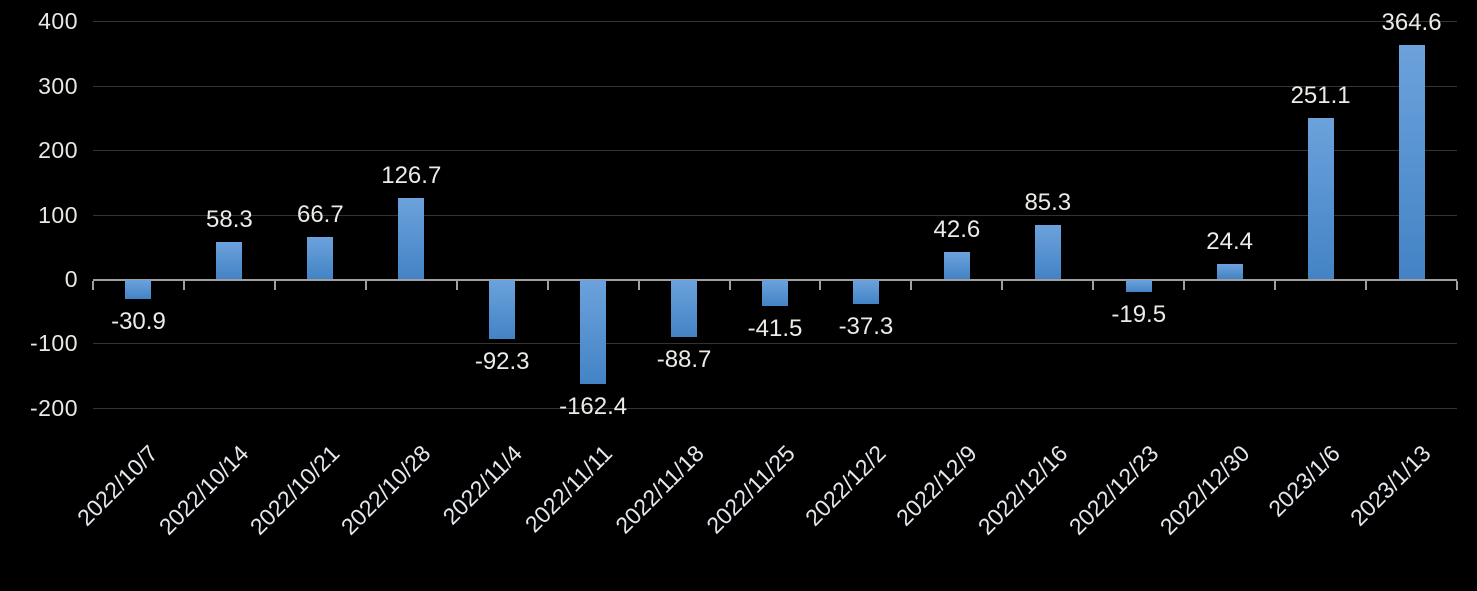 The height and width of the screenshot is (591, 1477). What do you see at coordinates (1230, 241) in the screenshot?
I see `bar-value-label: 24.4` at bounding box center [1230, 241].